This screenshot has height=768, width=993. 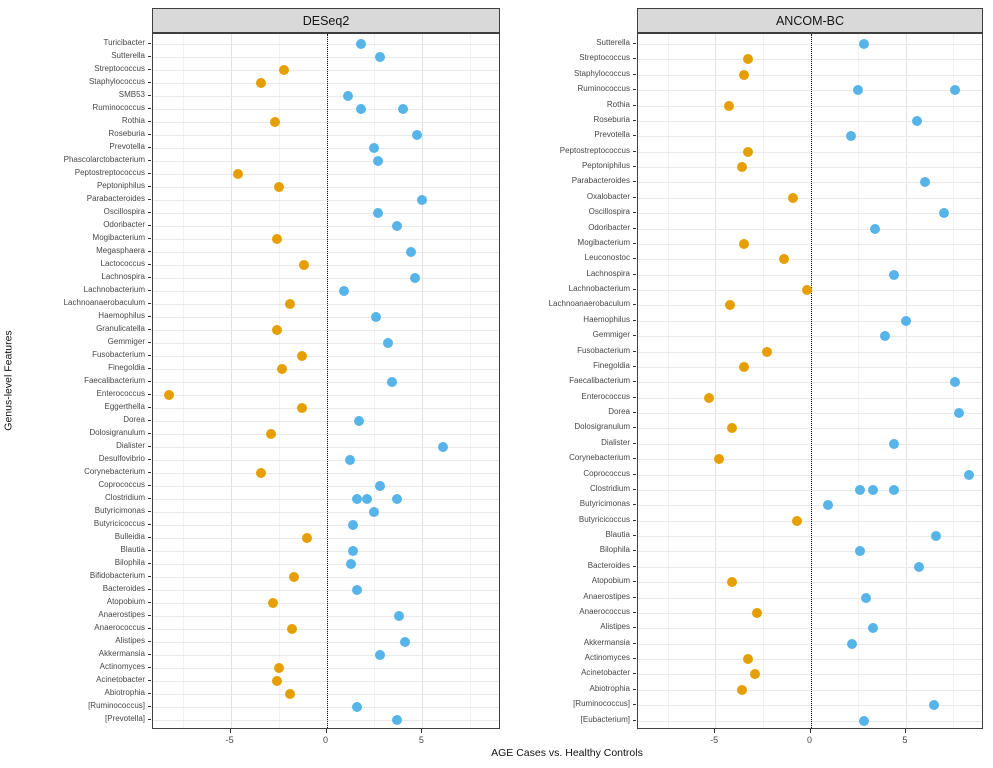 What do you see at coordinates (589, 304) in the screenshot?
I see `y-axis-label: Lachnoanaerobaculum` at bounding box center [589, 304].